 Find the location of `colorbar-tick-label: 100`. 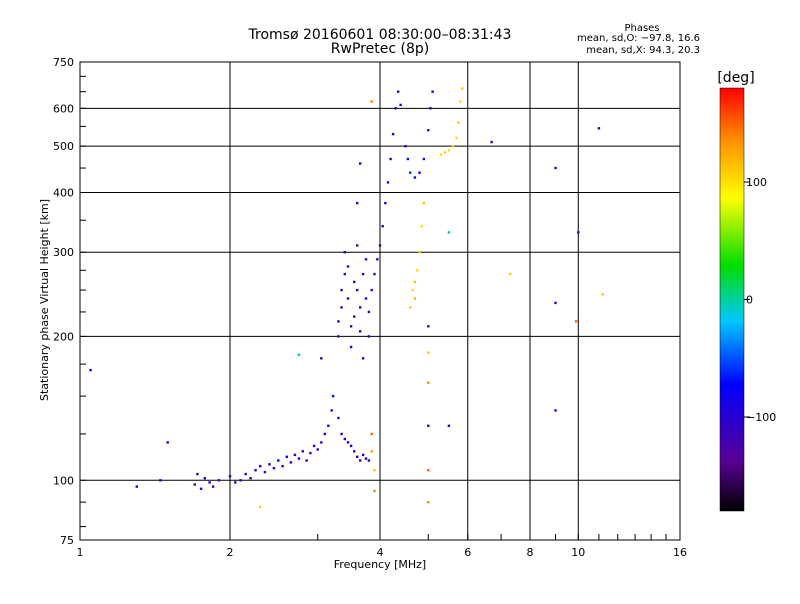

colorbar-tick-label: 100 is located at coordinates (756, 182).